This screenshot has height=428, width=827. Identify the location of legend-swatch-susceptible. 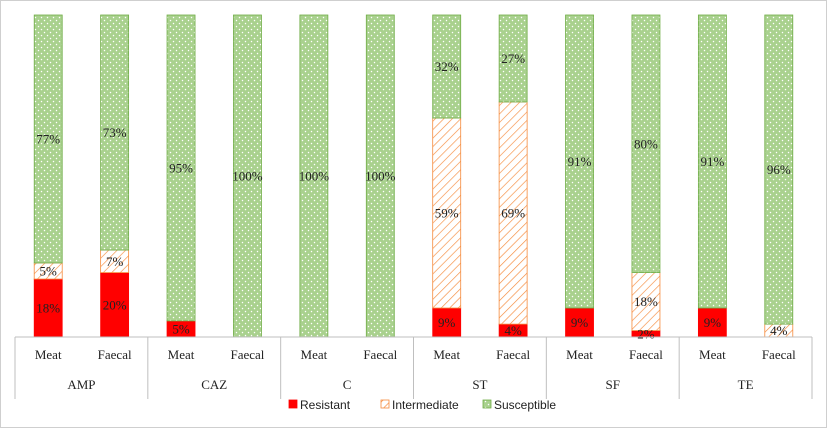
(487, 404).